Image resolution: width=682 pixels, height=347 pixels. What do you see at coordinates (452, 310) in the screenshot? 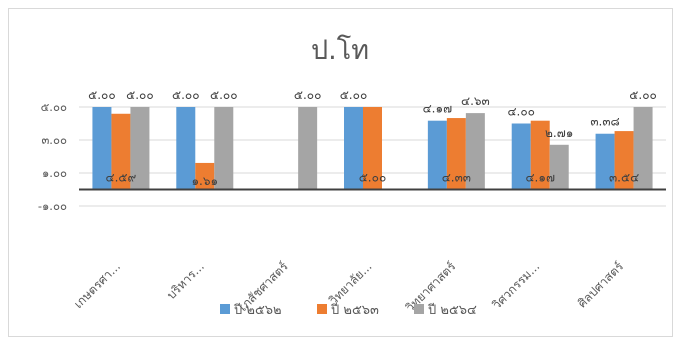
I see `legend-label: ปี ๒๕๖๔` at bounding box center [452, 310].